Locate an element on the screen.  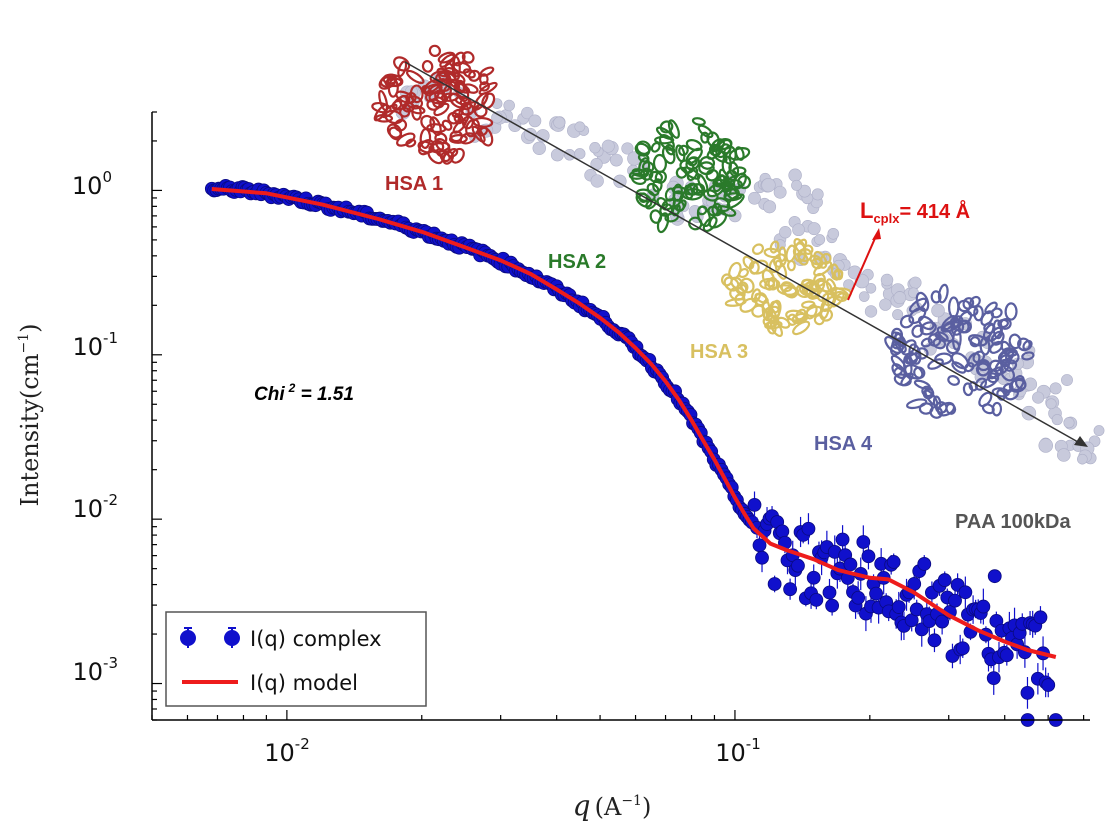
length-pointer-arrow is located at coordinates (862, 268).